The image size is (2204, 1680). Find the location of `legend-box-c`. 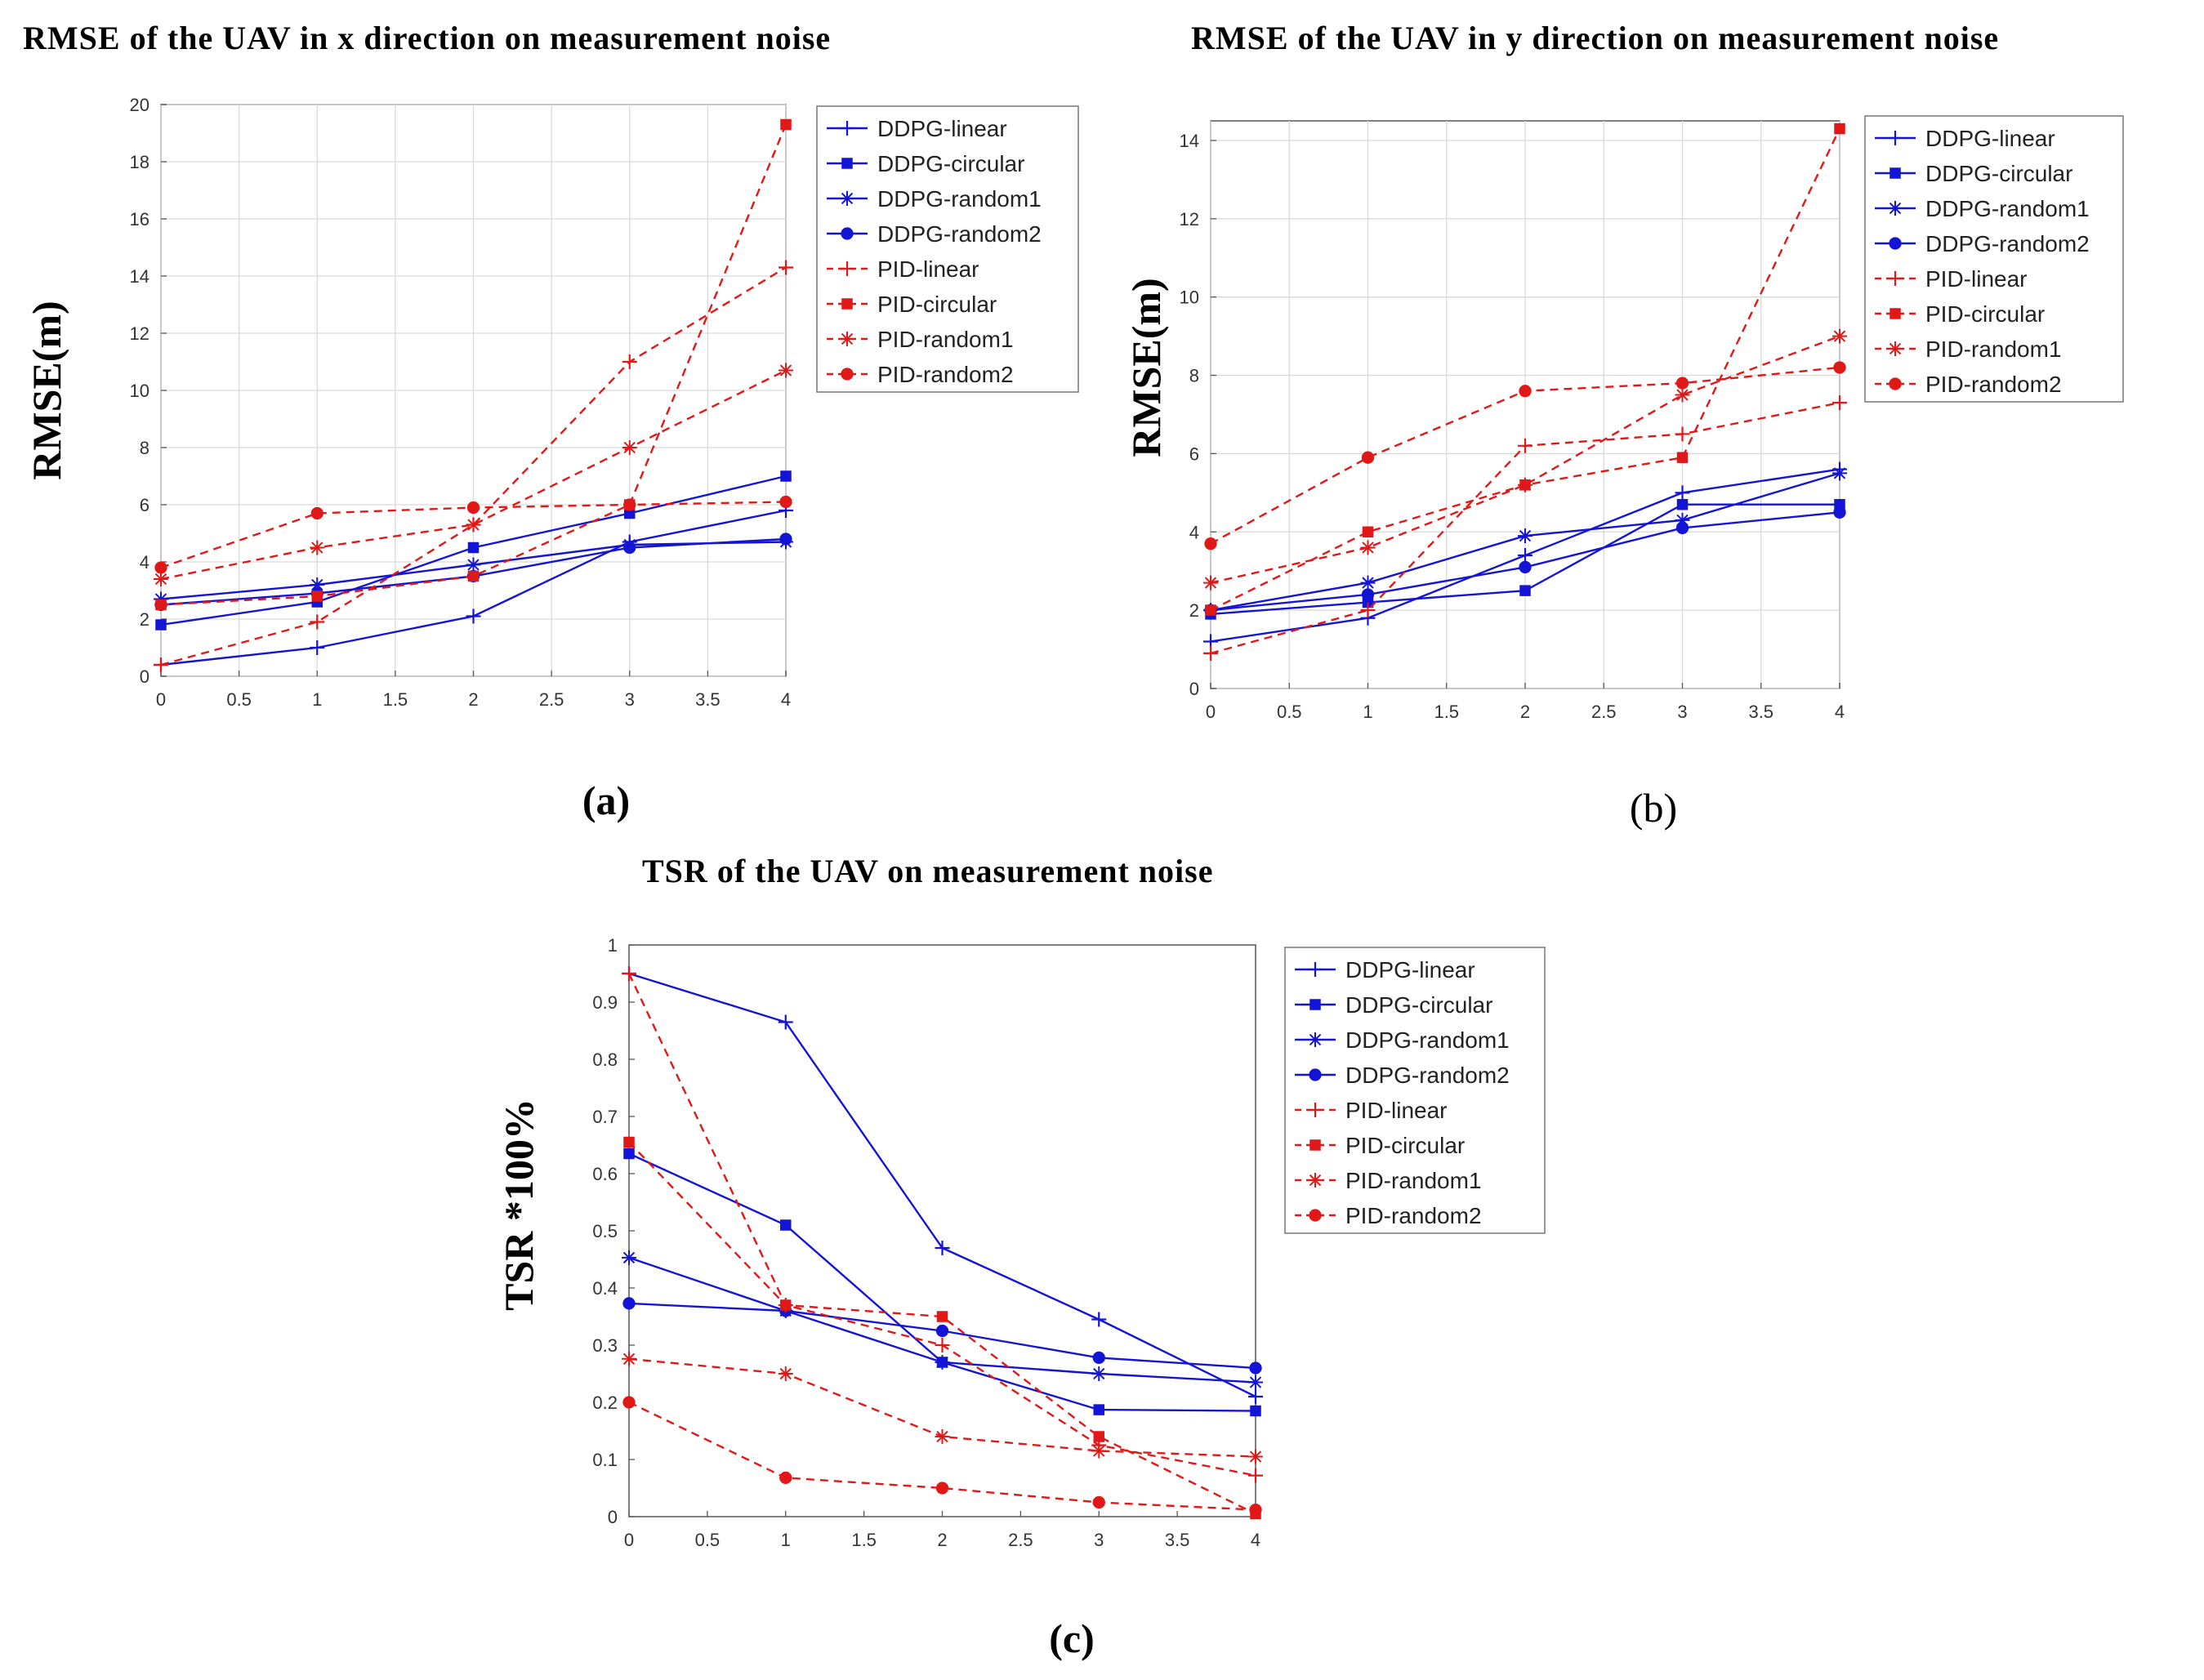

legend-box-c is located at coordinates (1415, 1090).